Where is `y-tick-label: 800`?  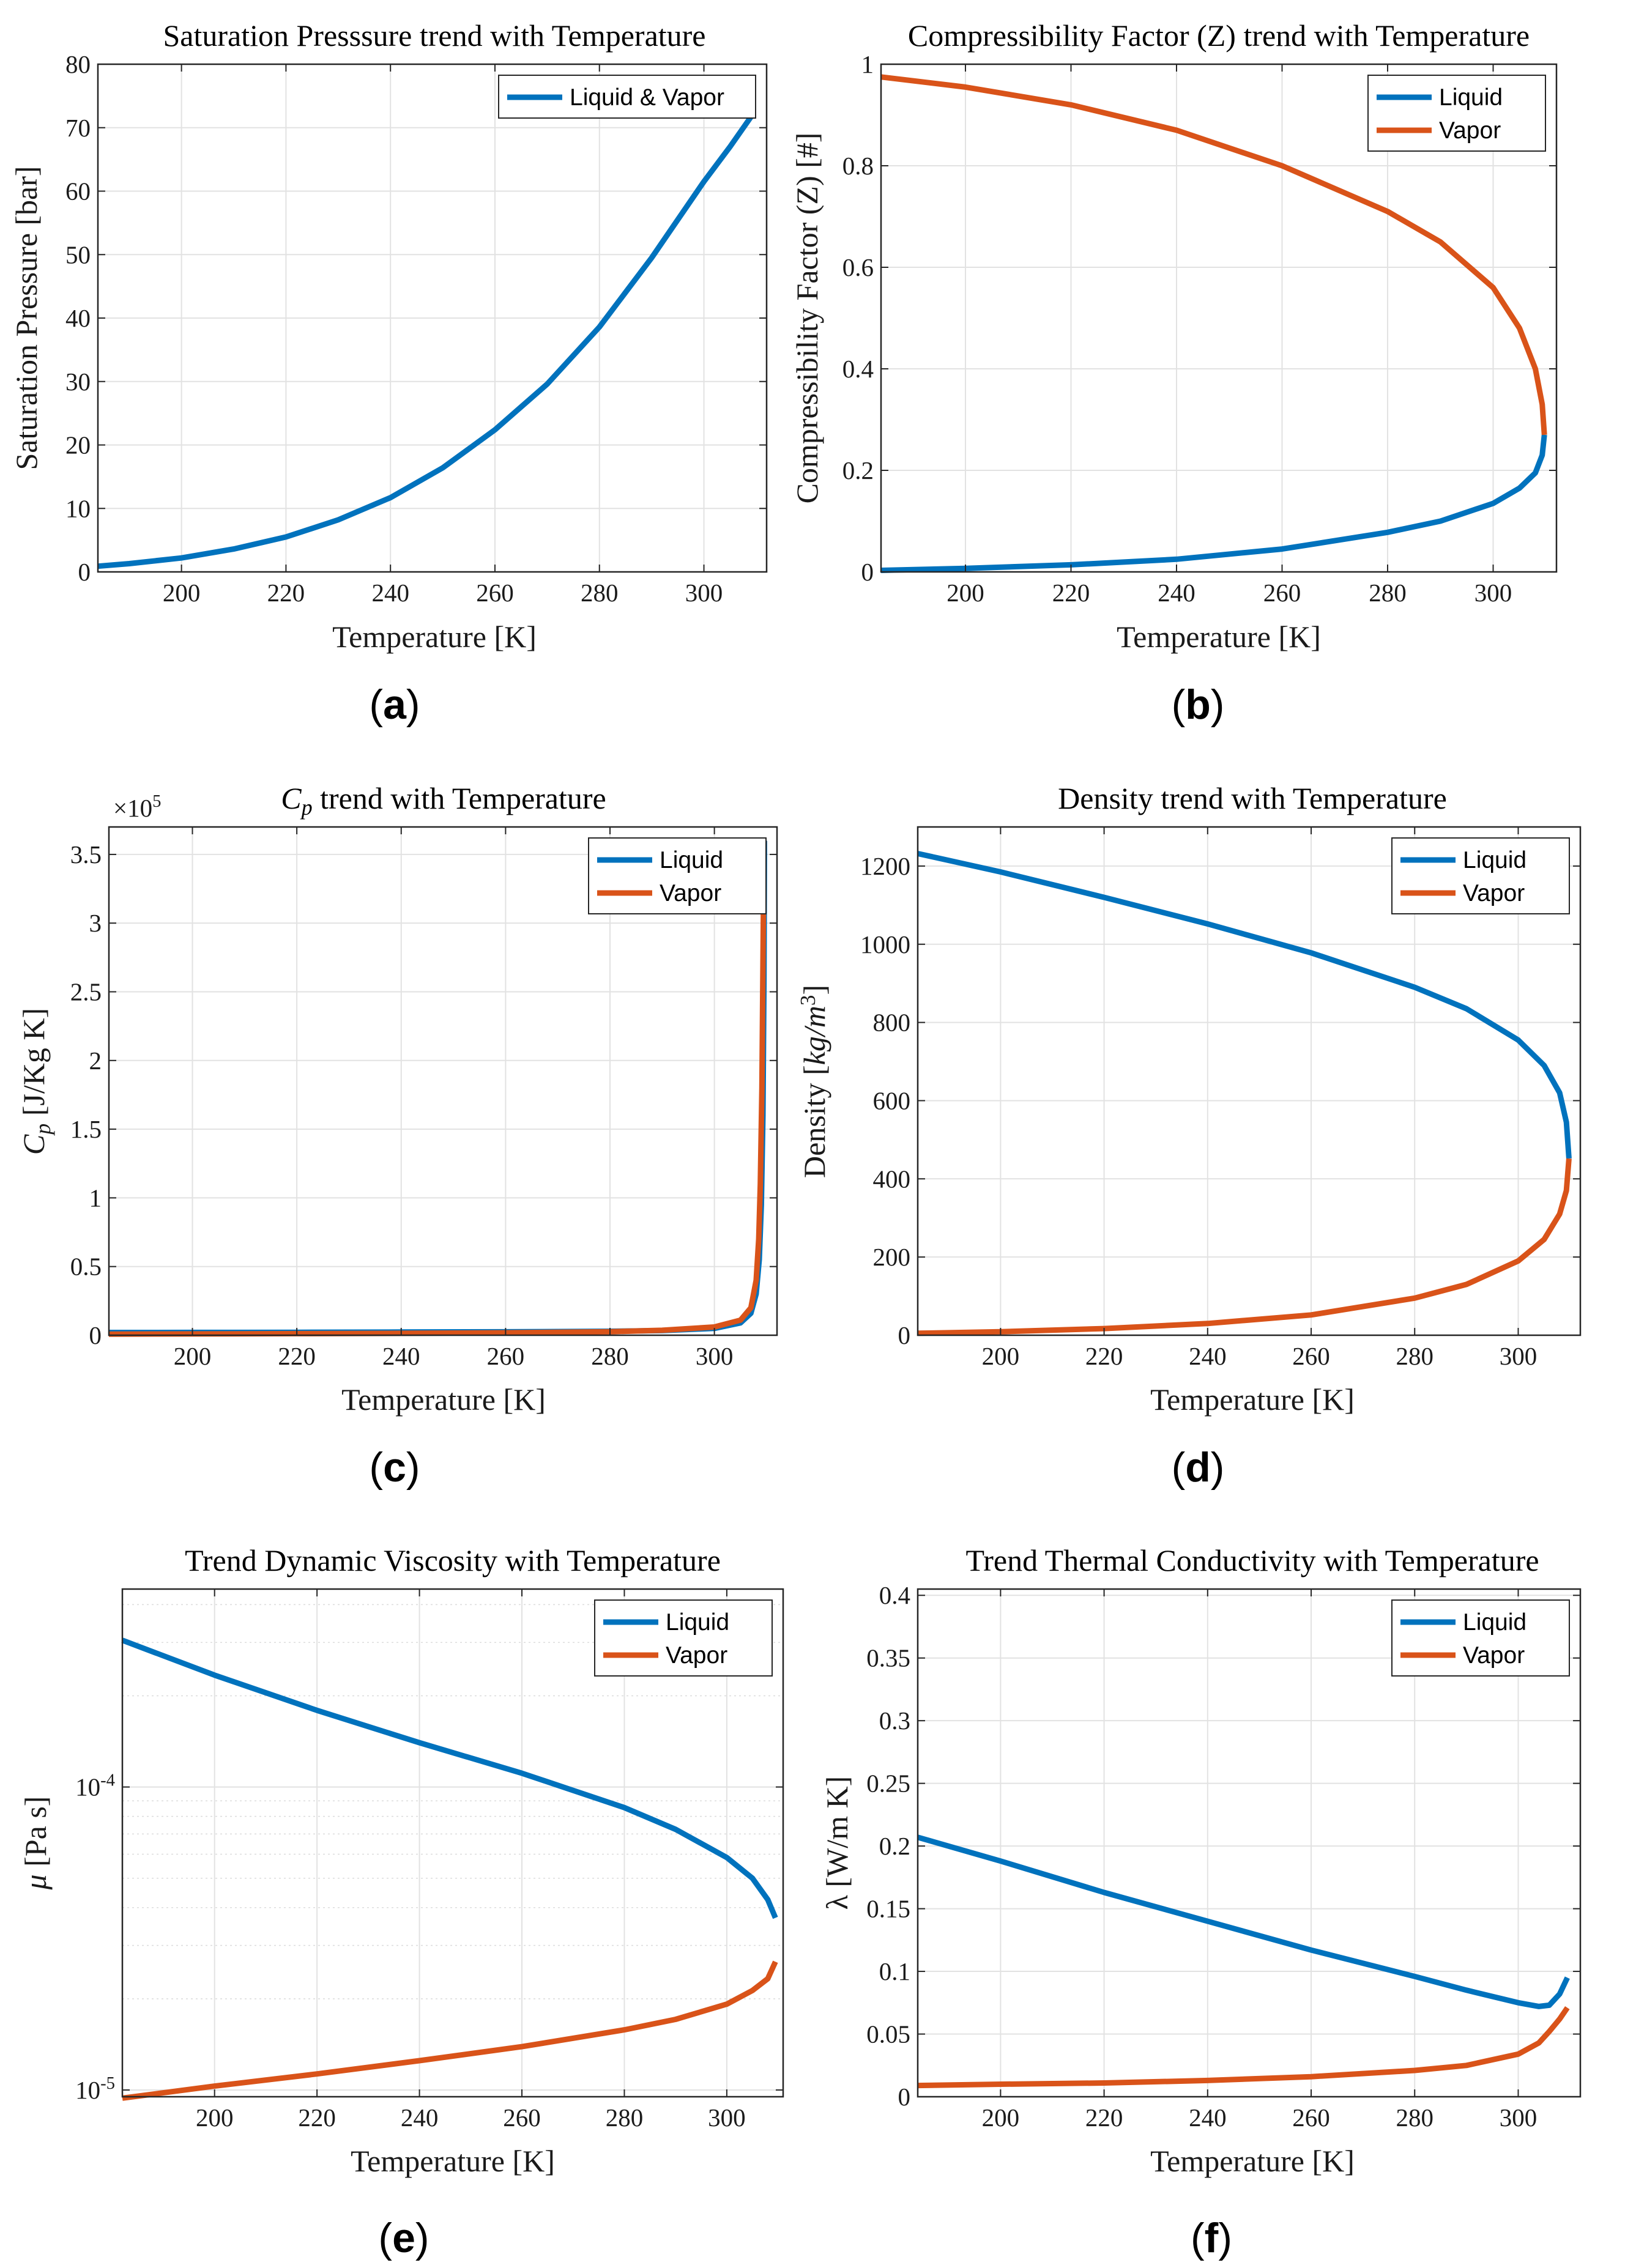
y-tick-label: 800 is located at coordinates (892, 1023).